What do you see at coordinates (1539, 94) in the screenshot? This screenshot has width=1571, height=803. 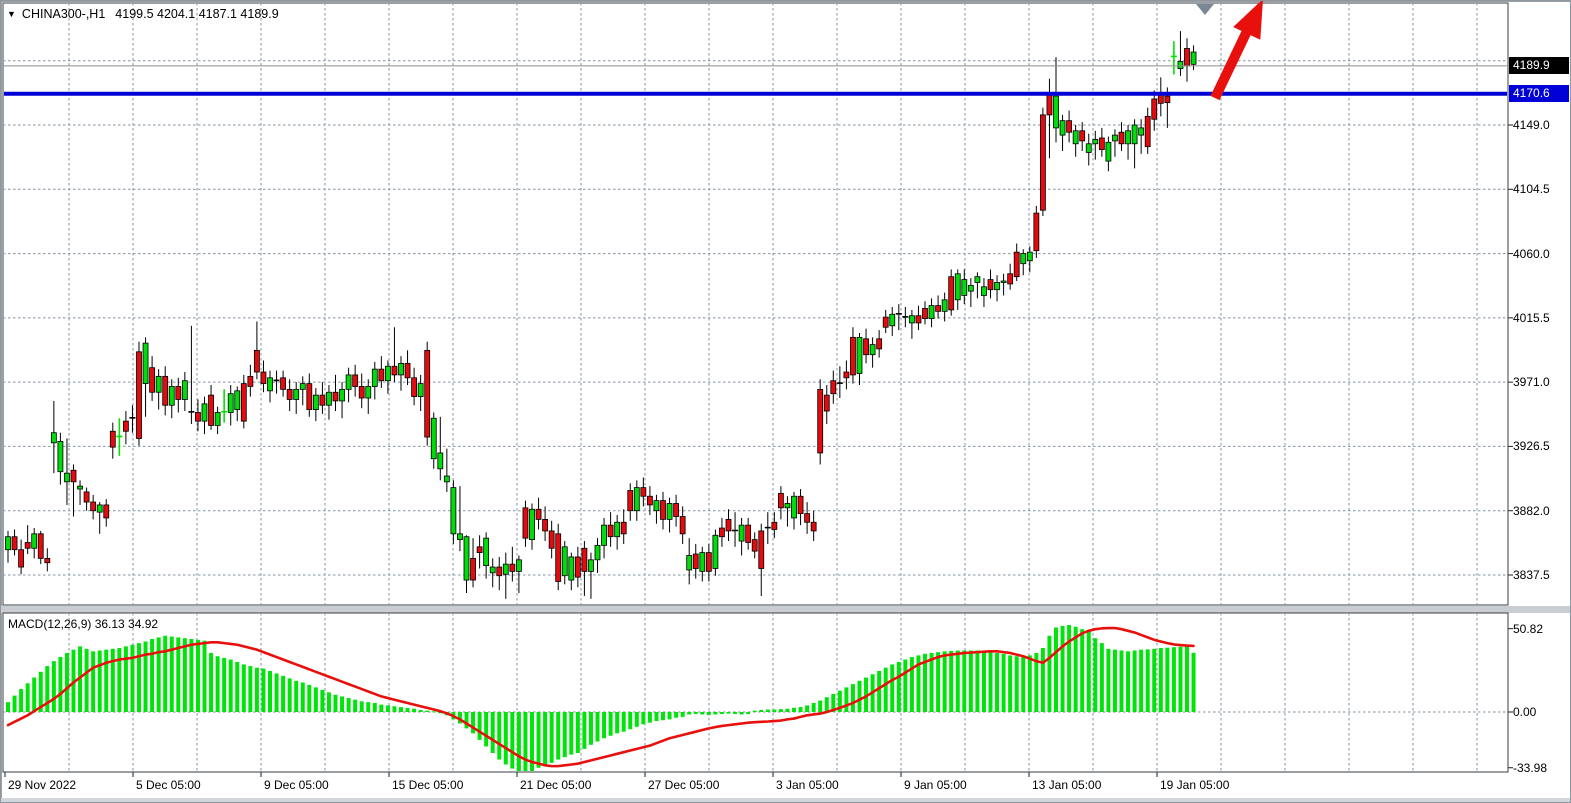 I see `hline-price-label: 4170.6` at bounding box center [1539, 94].